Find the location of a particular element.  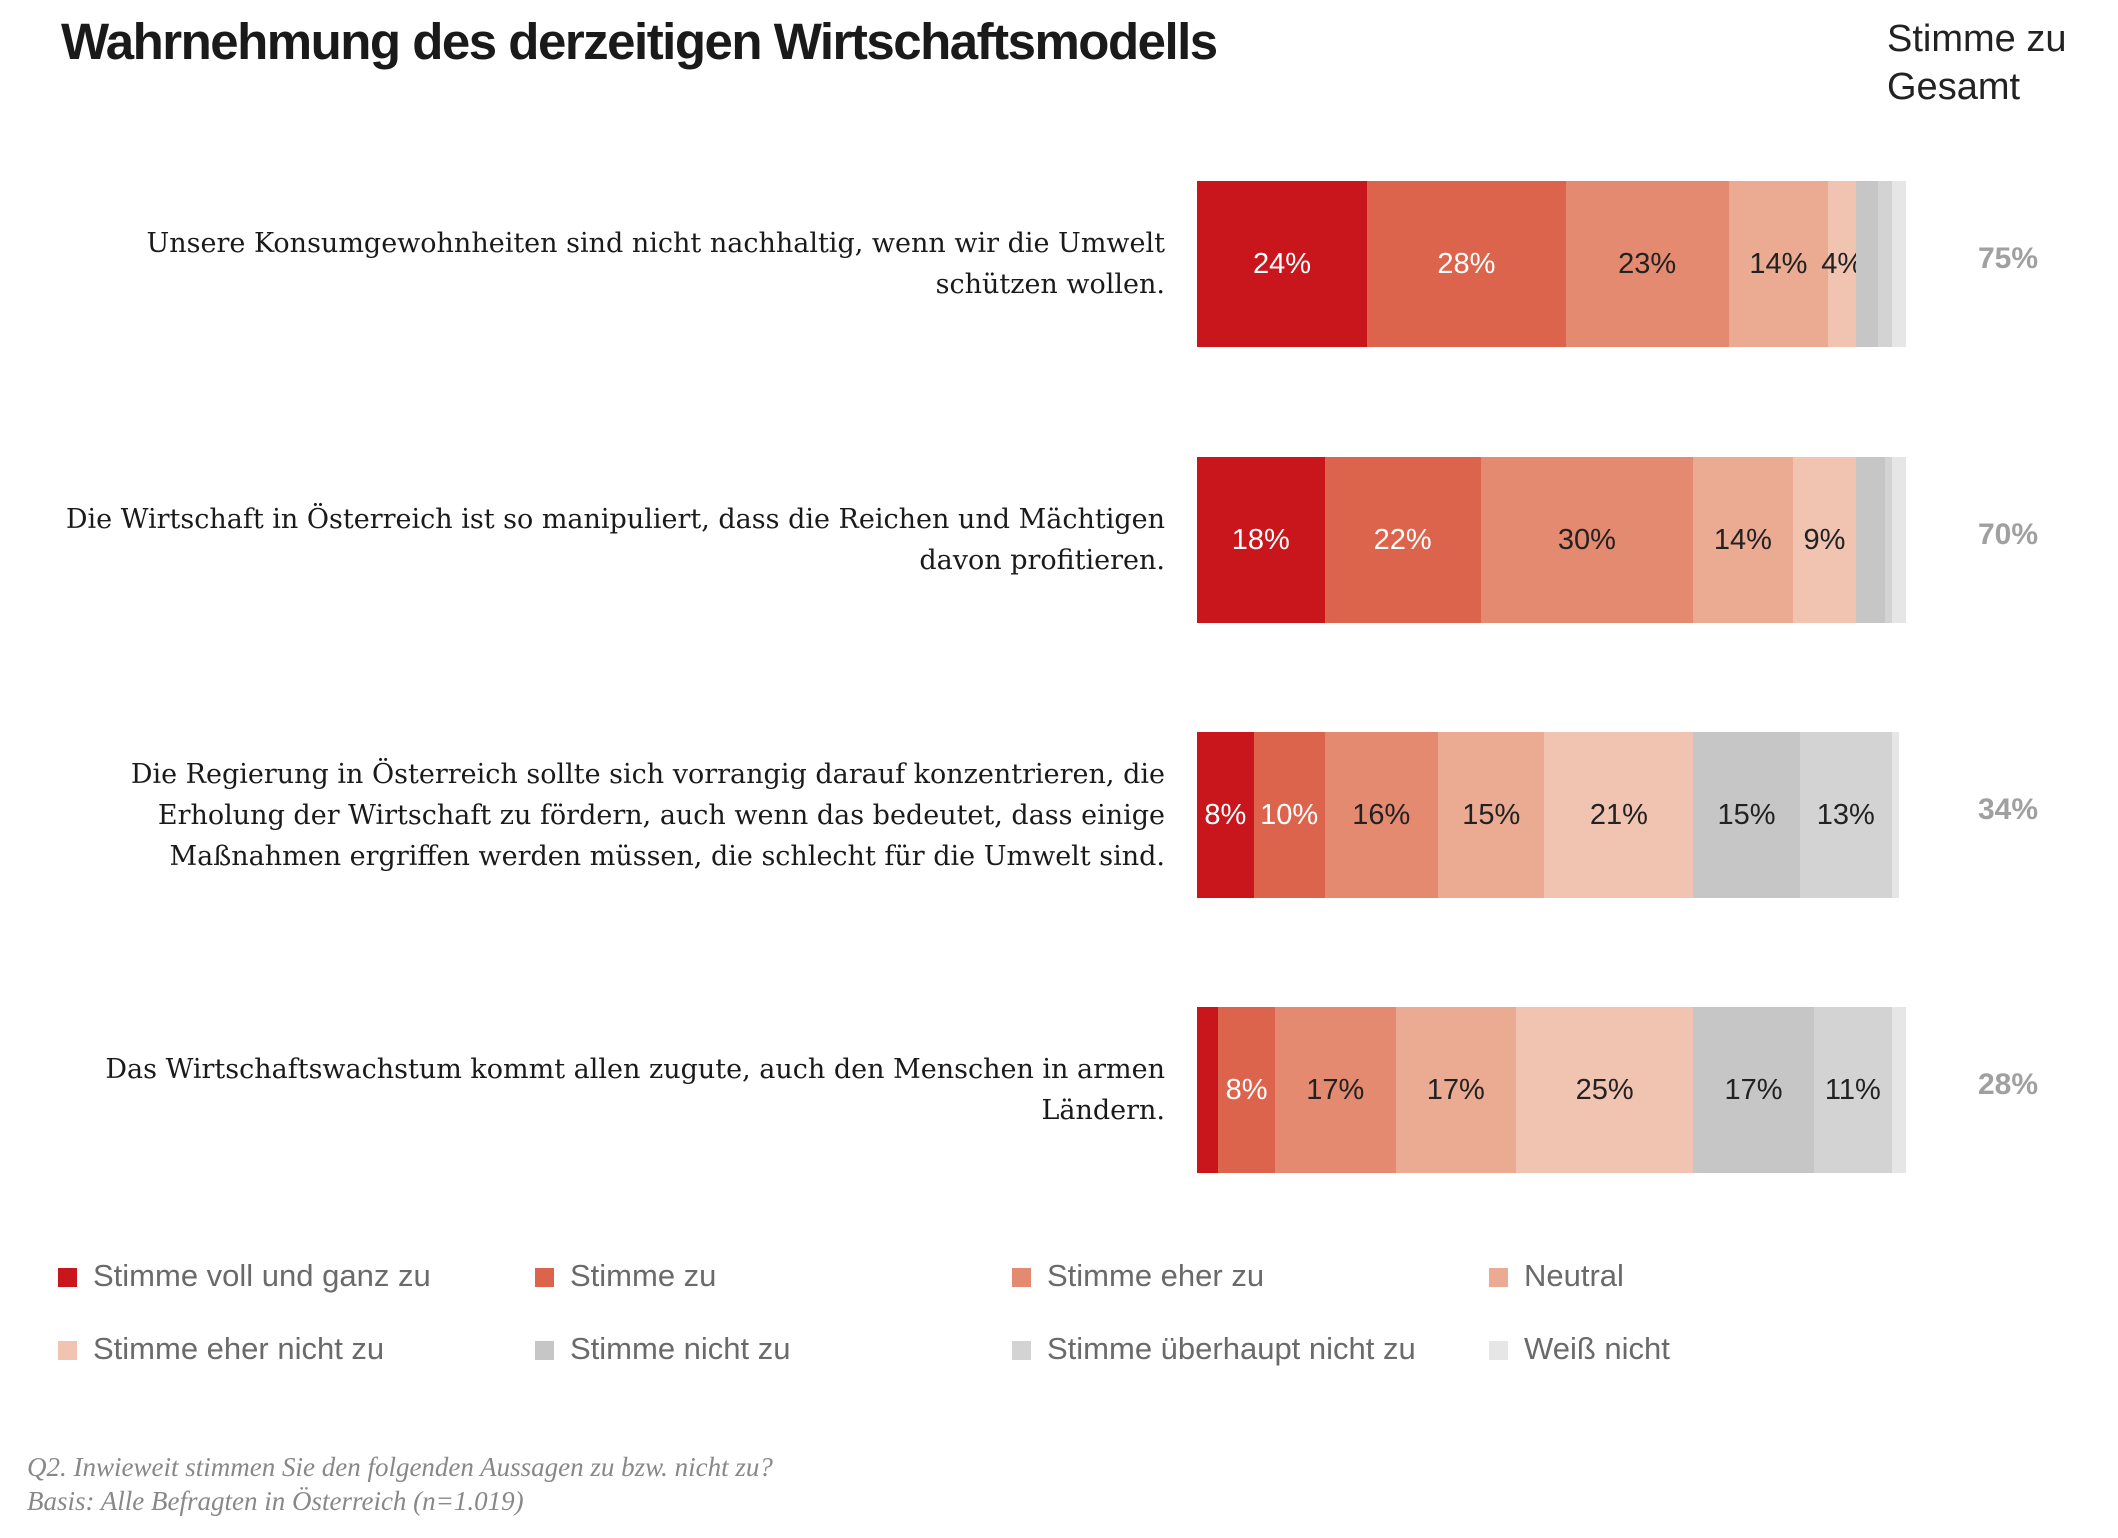

bar-segment: 11% is located at coordinates (1852, 1090).